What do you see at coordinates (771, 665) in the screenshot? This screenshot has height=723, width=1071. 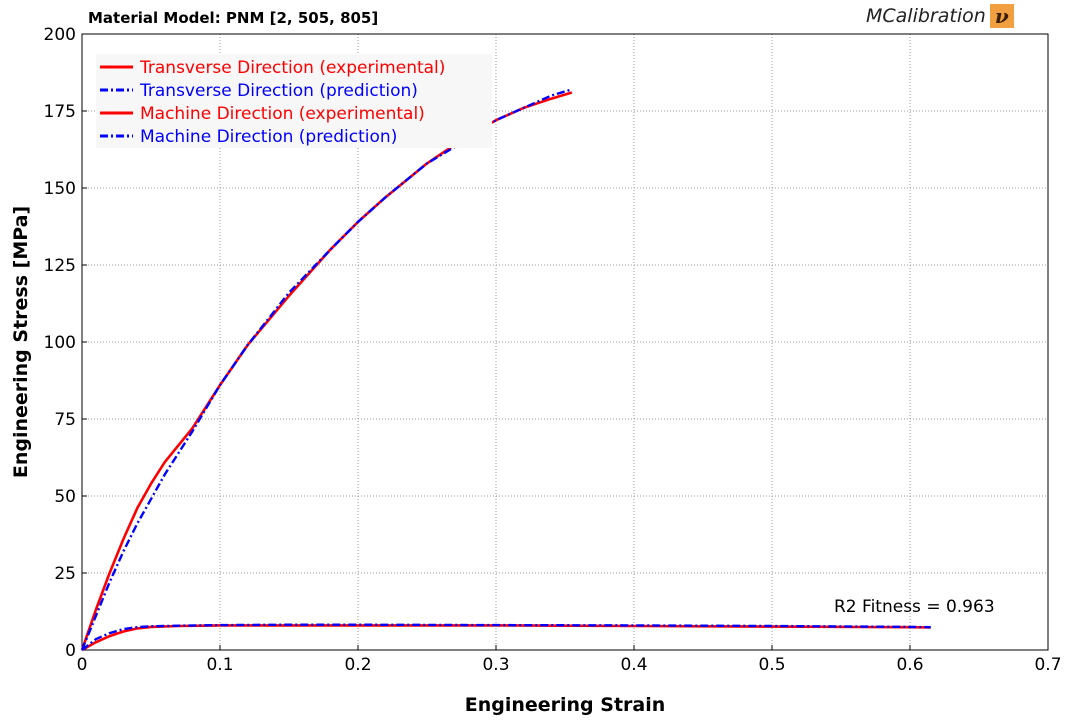 I see `x-tick-label: 0.5` at bounding box center [771, 665].